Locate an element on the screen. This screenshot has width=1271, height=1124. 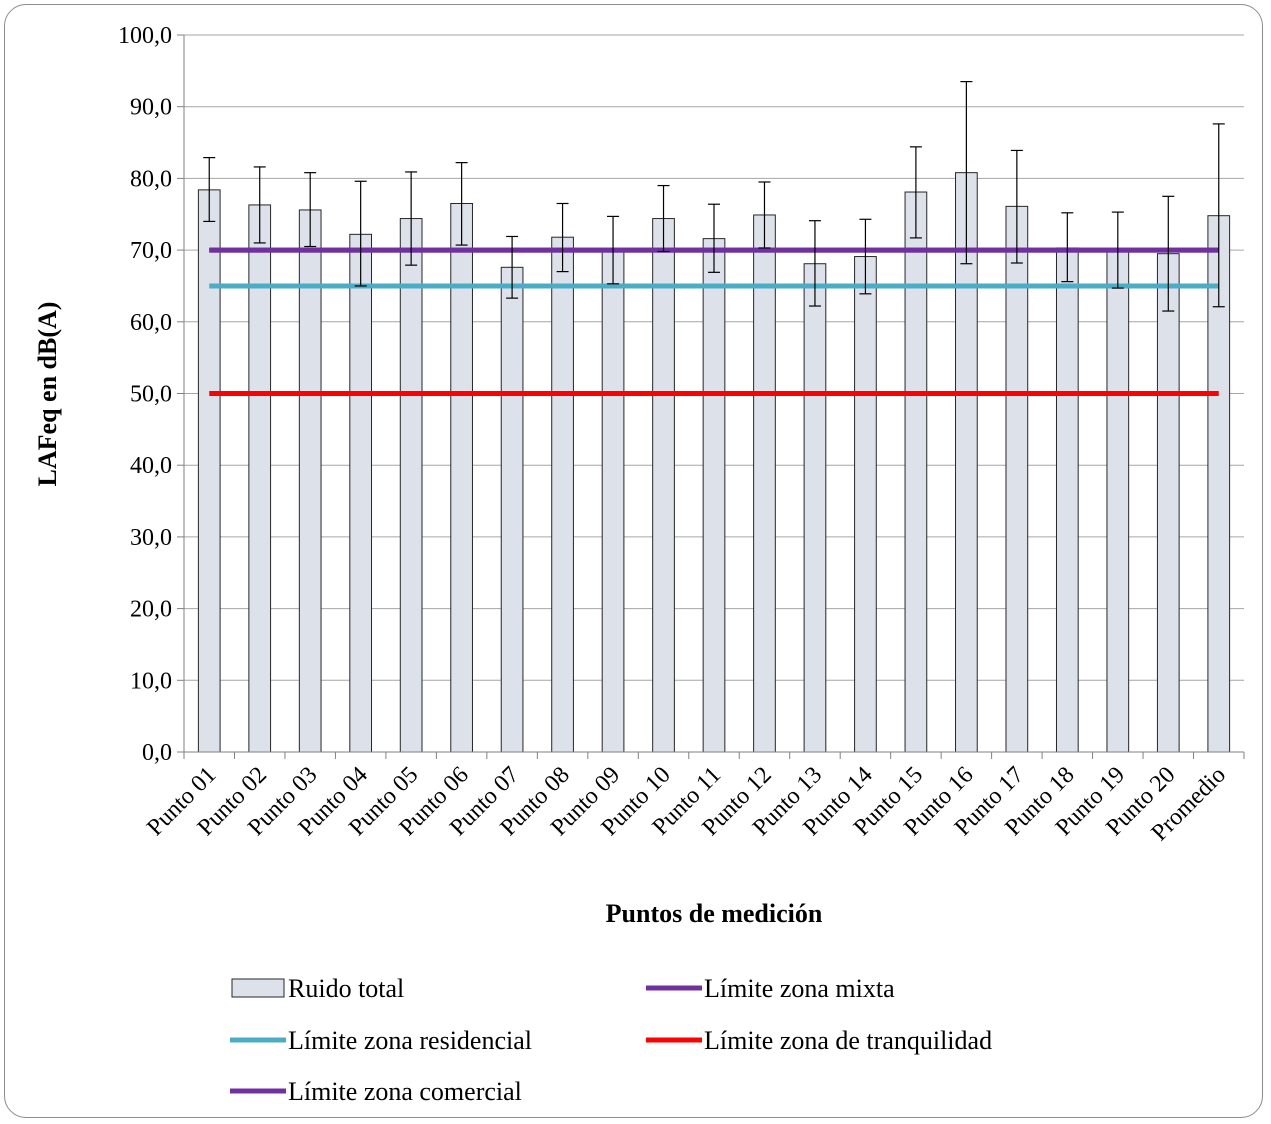
y-axis-title: LAFeq en dB(A) is located at coordinates (47, 394).